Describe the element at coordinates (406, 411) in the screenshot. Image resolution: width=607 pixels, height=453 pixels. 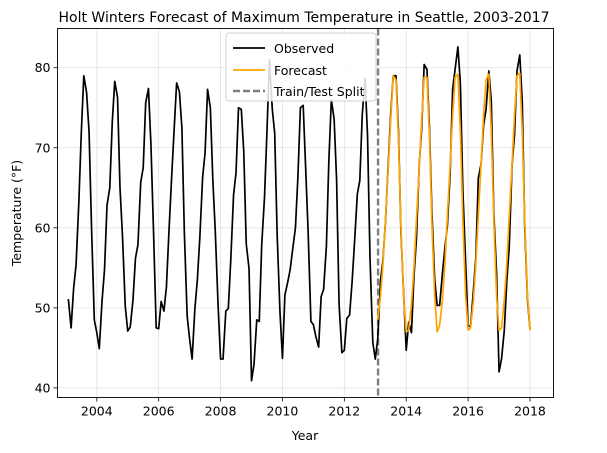
I see `x-tick-label: 2014` at that location.